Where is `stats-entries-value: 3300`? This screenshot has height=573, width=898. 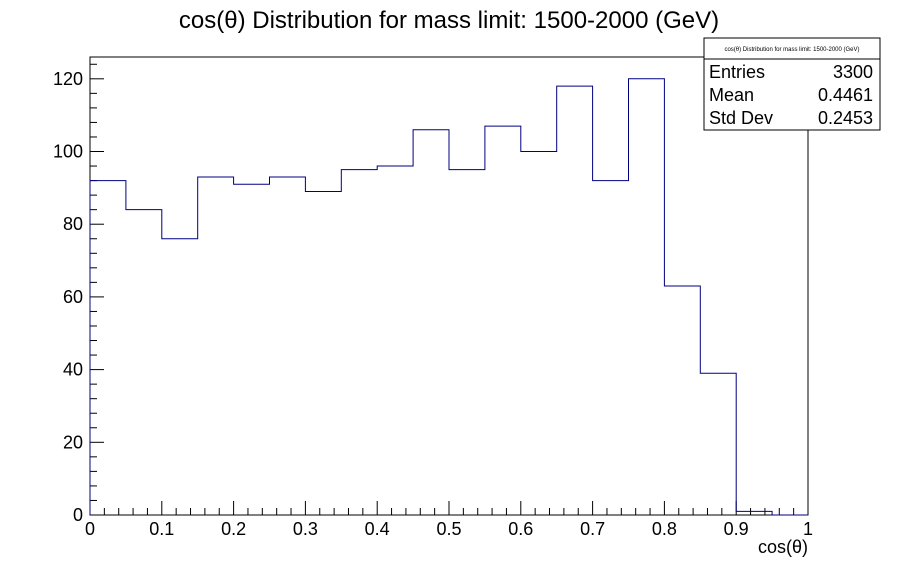 stats-entries-value: 3300 is located at coordinates (853, 72).